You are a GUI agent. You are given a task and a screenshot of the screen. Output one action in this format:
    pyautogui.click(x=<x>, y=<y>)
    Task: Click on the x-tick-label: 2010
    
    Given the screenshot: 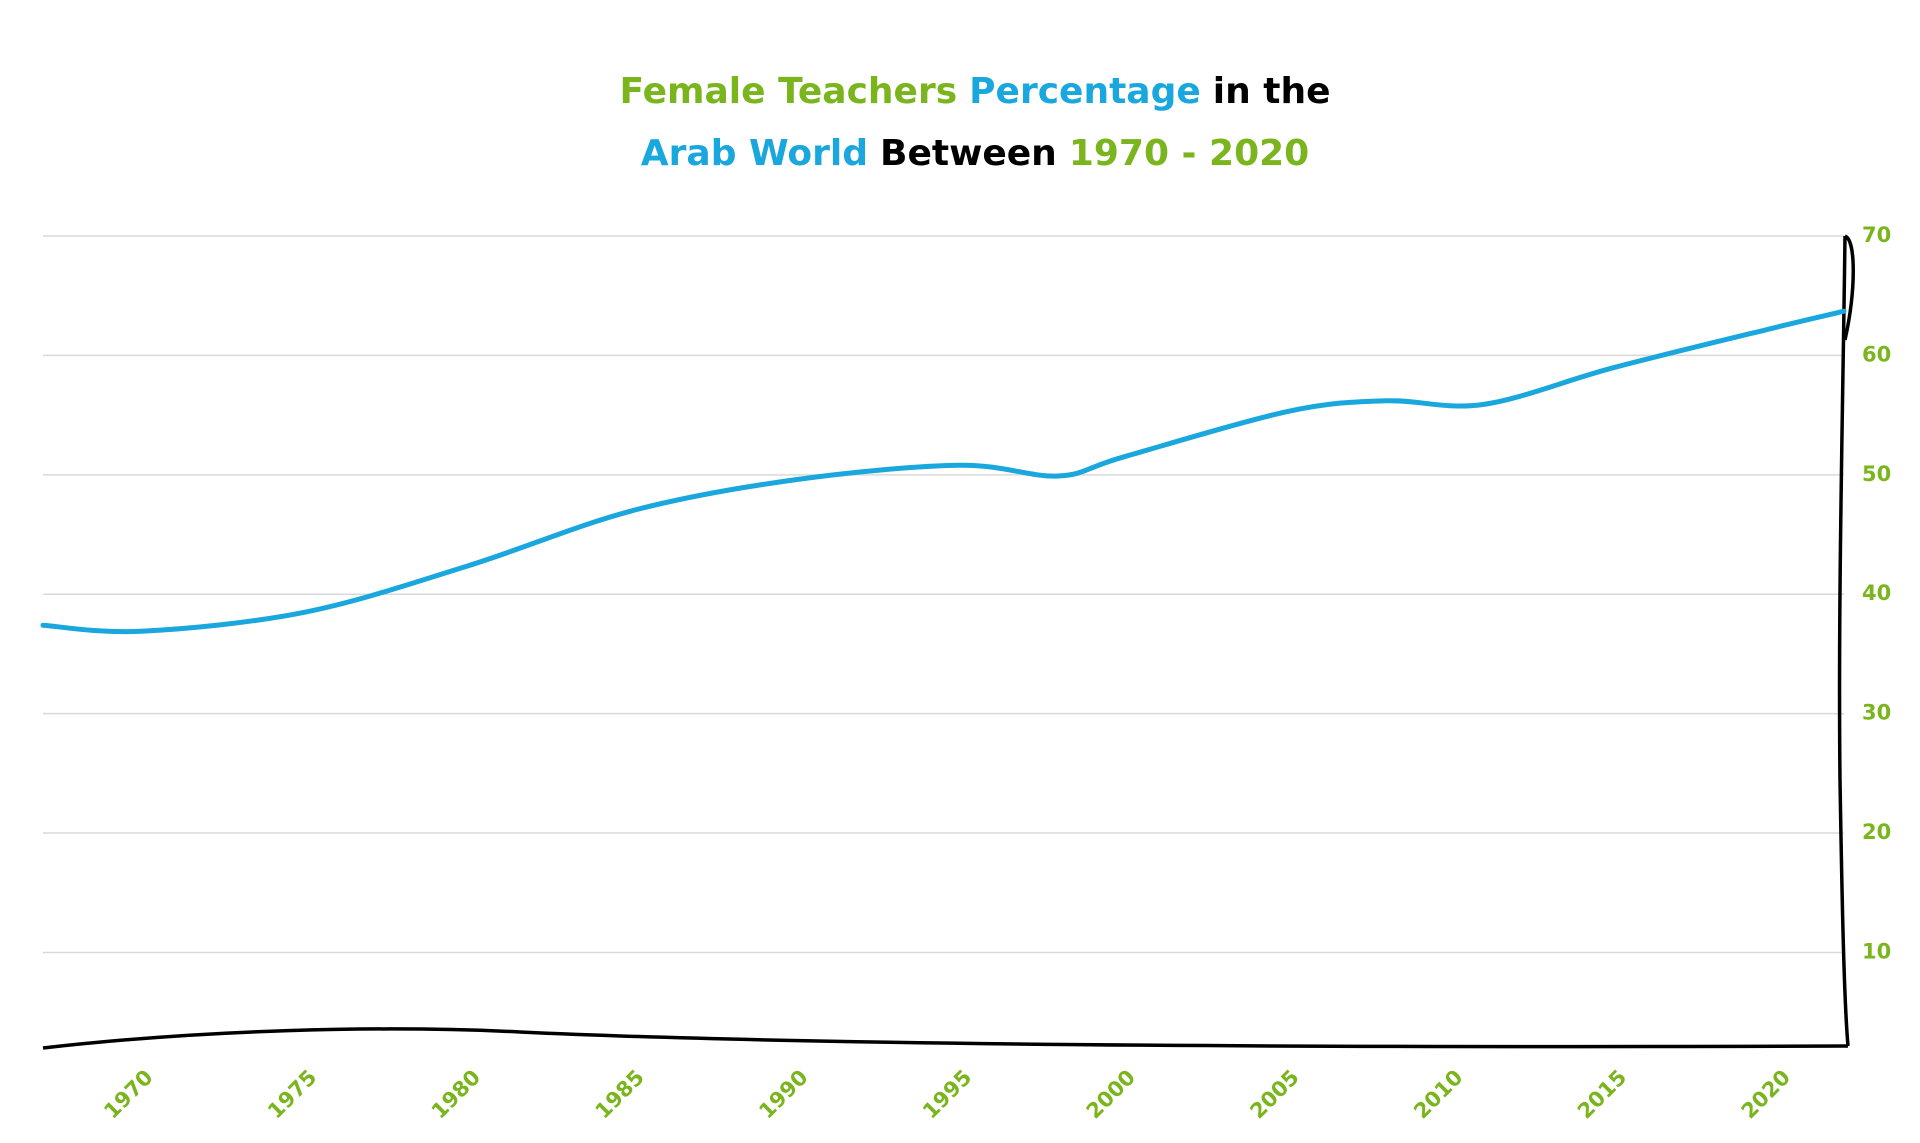 What is the action you would take?
    pyautogui.click(x=1438, y=1094)
    